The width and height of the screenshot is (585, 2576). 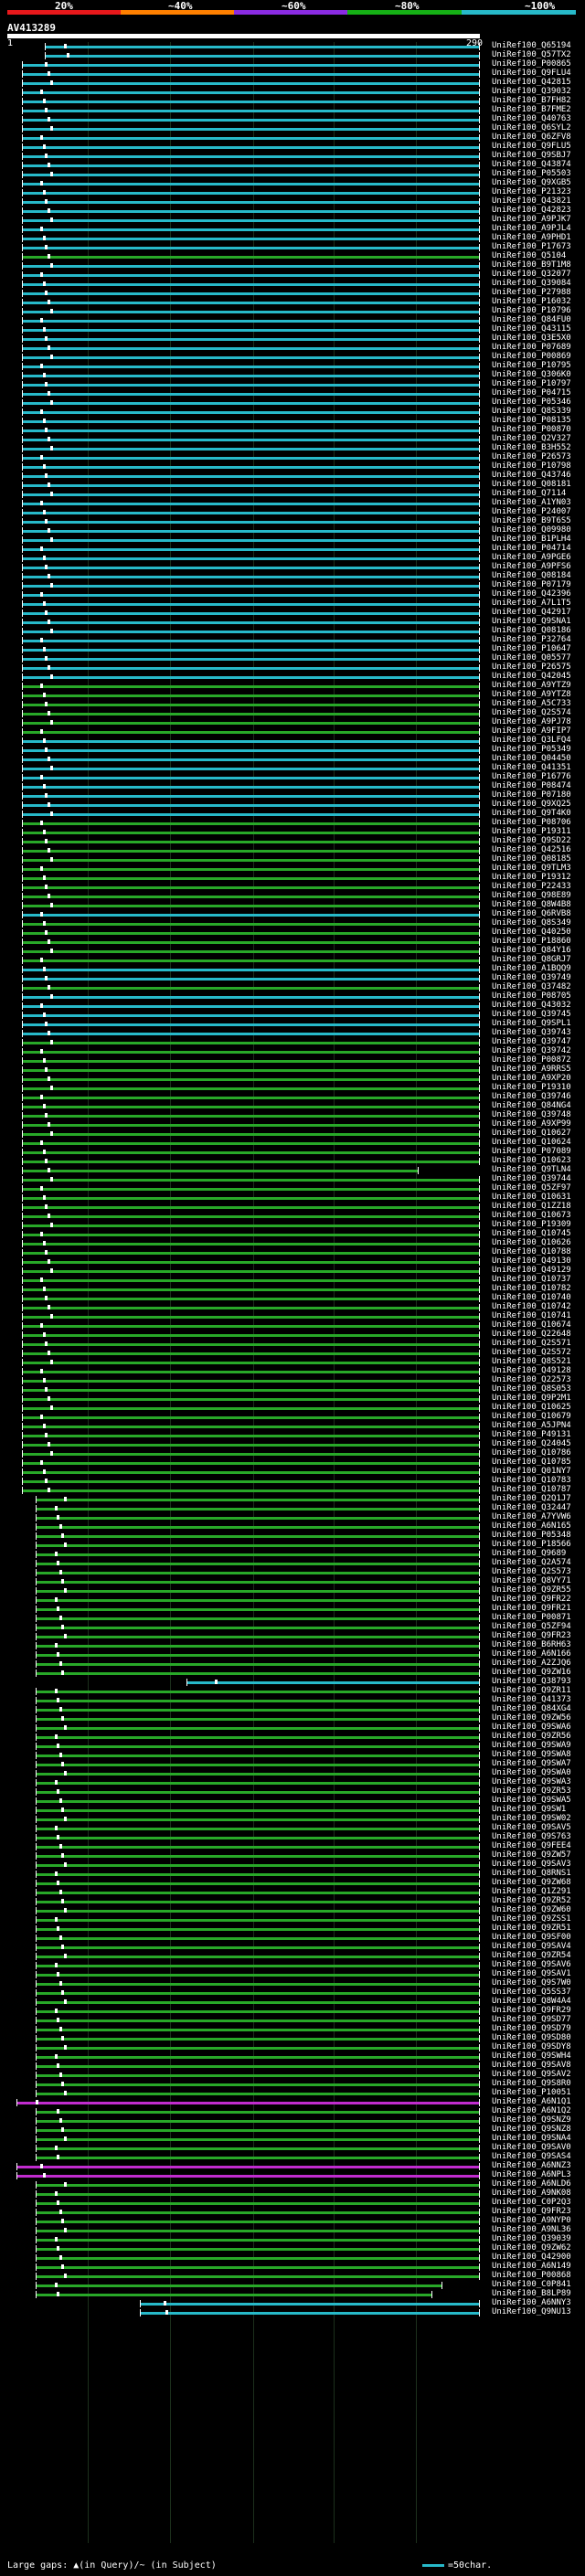 I want to click on hit-label: UniRef100_Q9SWA8, so click(x=532, y=1754).